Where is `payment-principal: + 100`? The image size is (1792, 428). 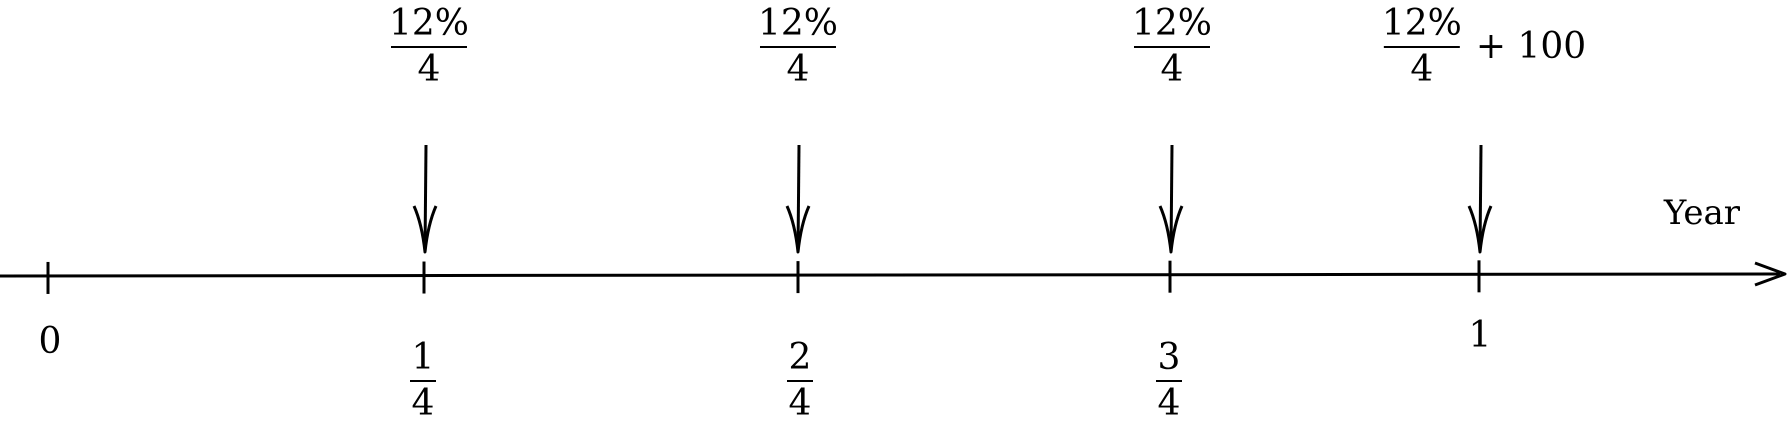 payment-principal: + 100 is located at coordinates (1531, 46).